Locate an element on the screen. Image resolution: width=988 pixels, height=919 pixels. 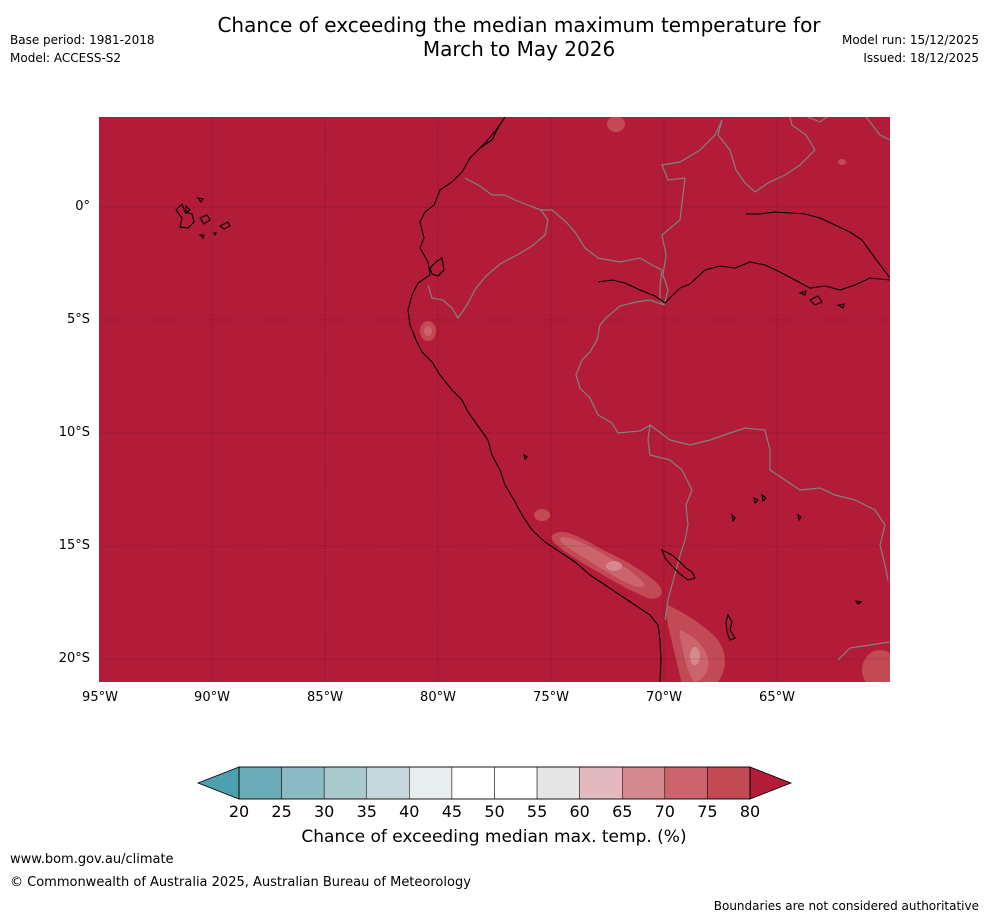
map-title-line2: March to May 2026 is located at coordinates (519, 49).